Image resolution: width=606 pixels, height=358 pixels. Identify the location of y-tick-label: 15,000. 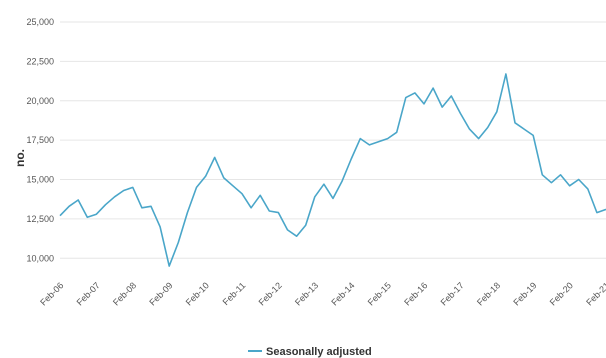
(40, 180).